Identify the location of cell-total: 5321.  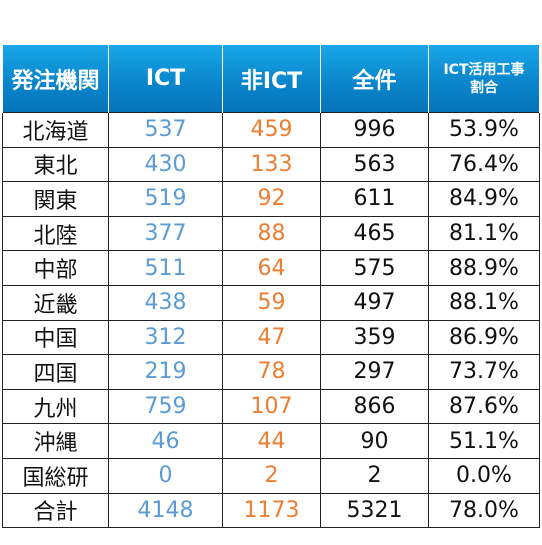
(374, 510).